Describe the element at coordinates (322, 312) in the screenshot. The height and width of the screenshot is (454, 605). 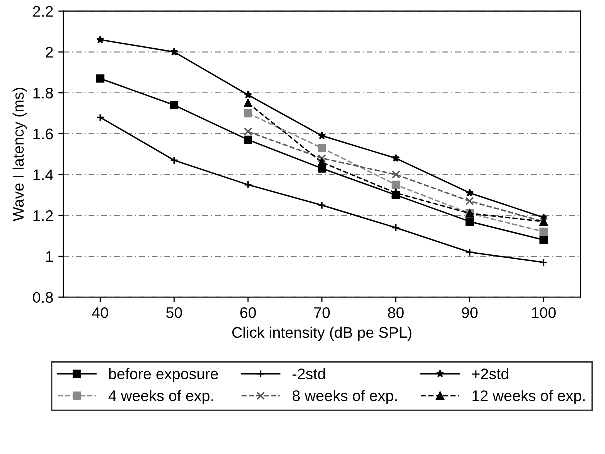
I see `x-tick-label: 70` at that location.